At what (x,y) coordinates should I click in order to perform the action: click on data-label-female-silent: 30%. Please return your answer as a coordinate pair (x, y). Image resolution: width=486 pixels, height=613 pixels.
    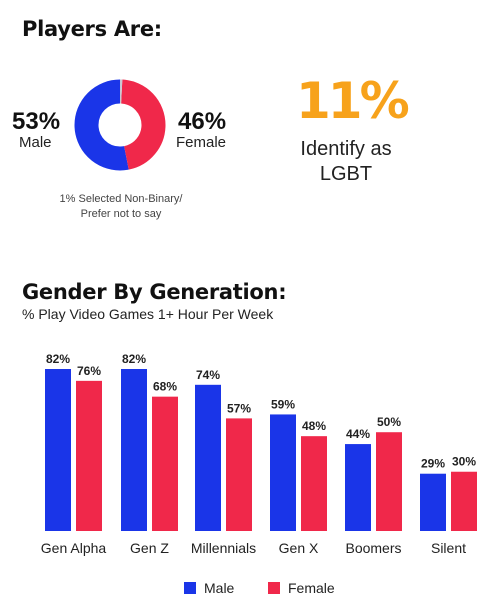
    Looking at the image, I should click on (464, 462).